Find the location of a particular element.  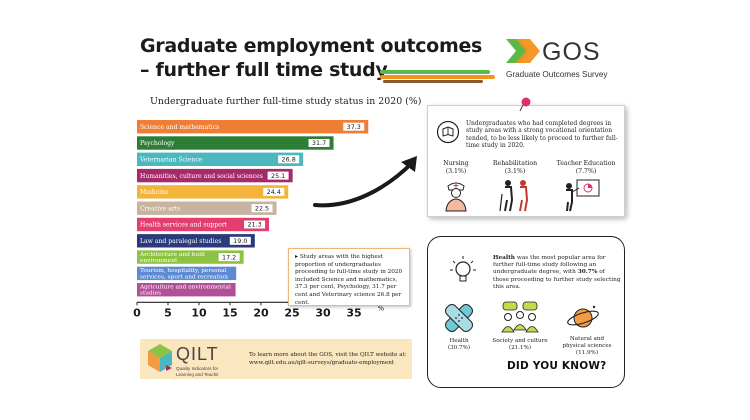

value-label-7: 21.3 is located at coordinates (254, 225).